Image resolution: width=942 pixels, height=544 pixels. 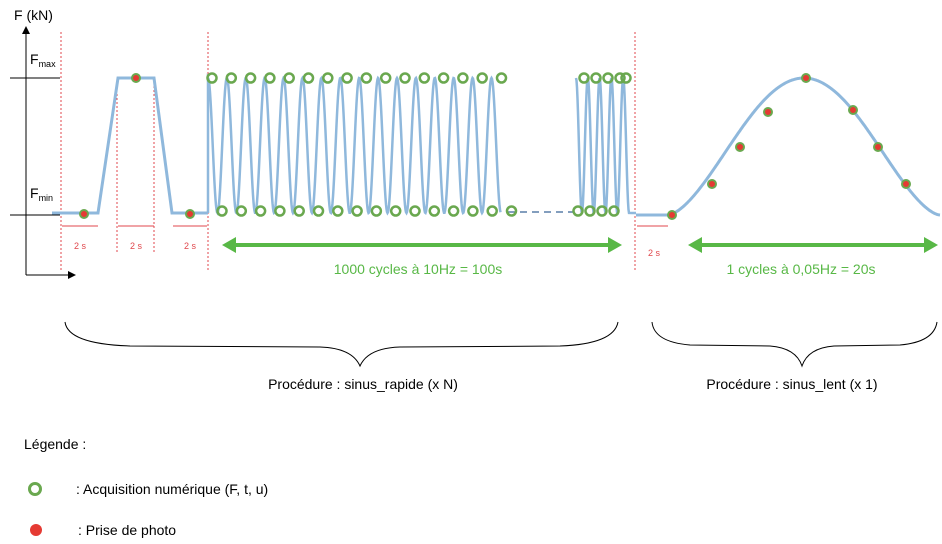 What do you see at coordinates (127, 530) in the screenshot?
I see `photo-legend-text: : Prise de photo` at bounding box center [127, 530].